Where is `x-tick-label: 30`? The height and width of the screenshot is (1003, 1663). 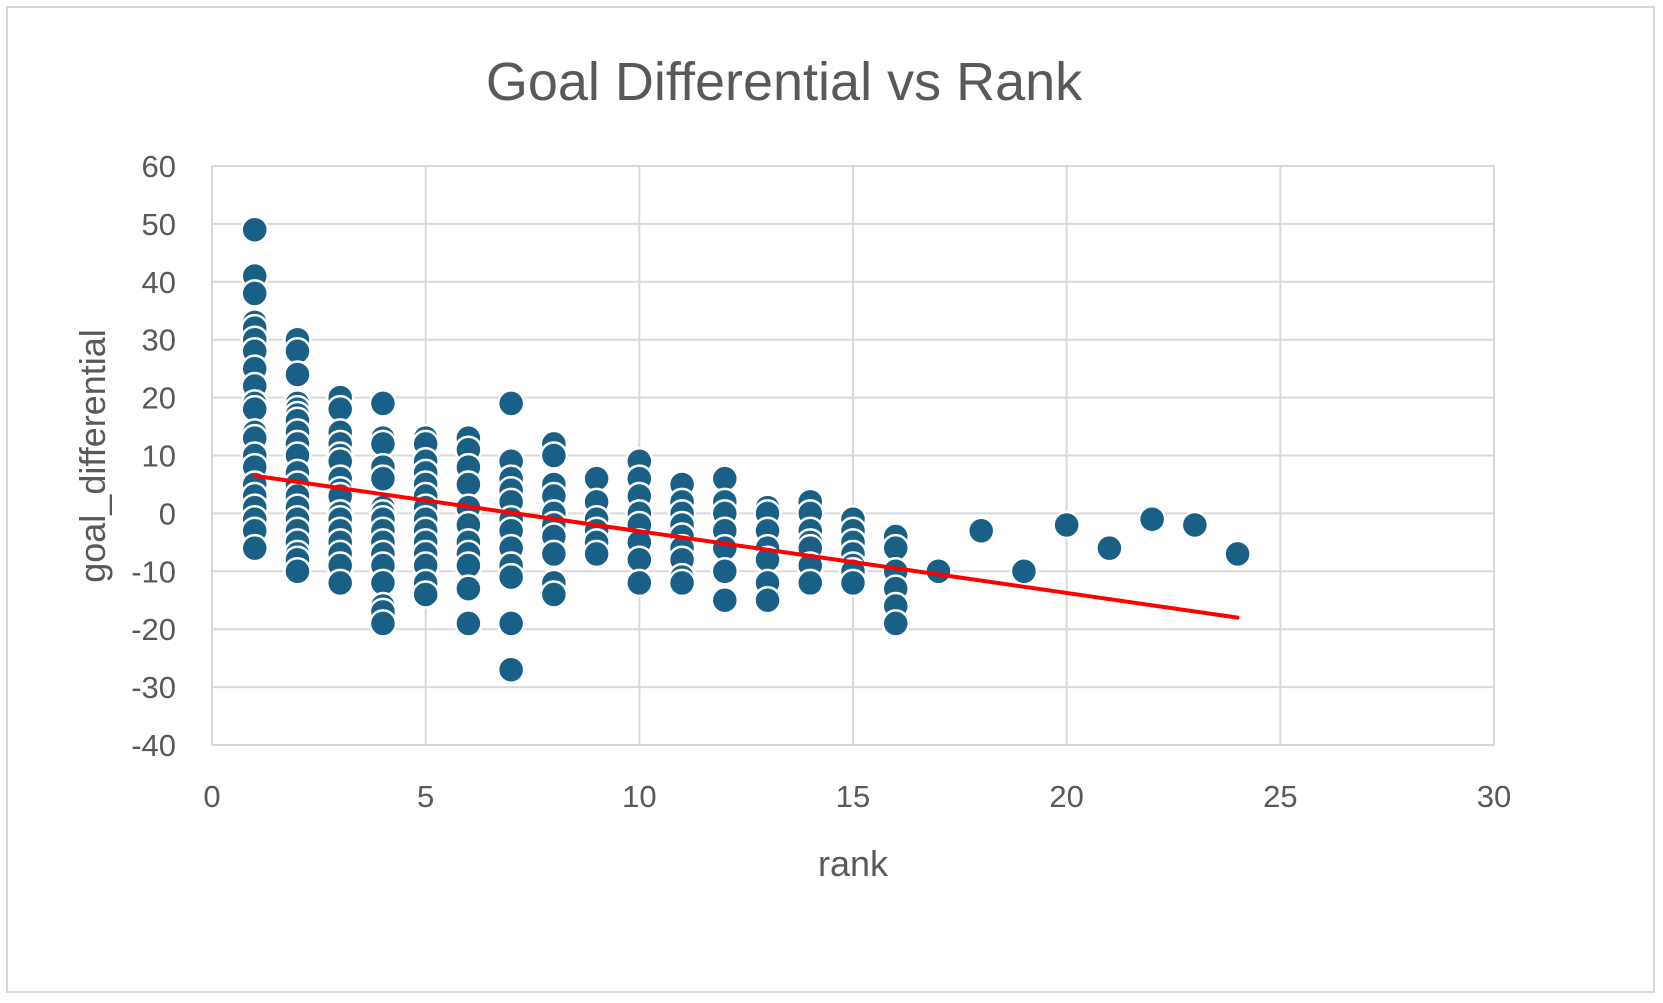
x-tick-label: 30 is located at coordinates (1494, 796).